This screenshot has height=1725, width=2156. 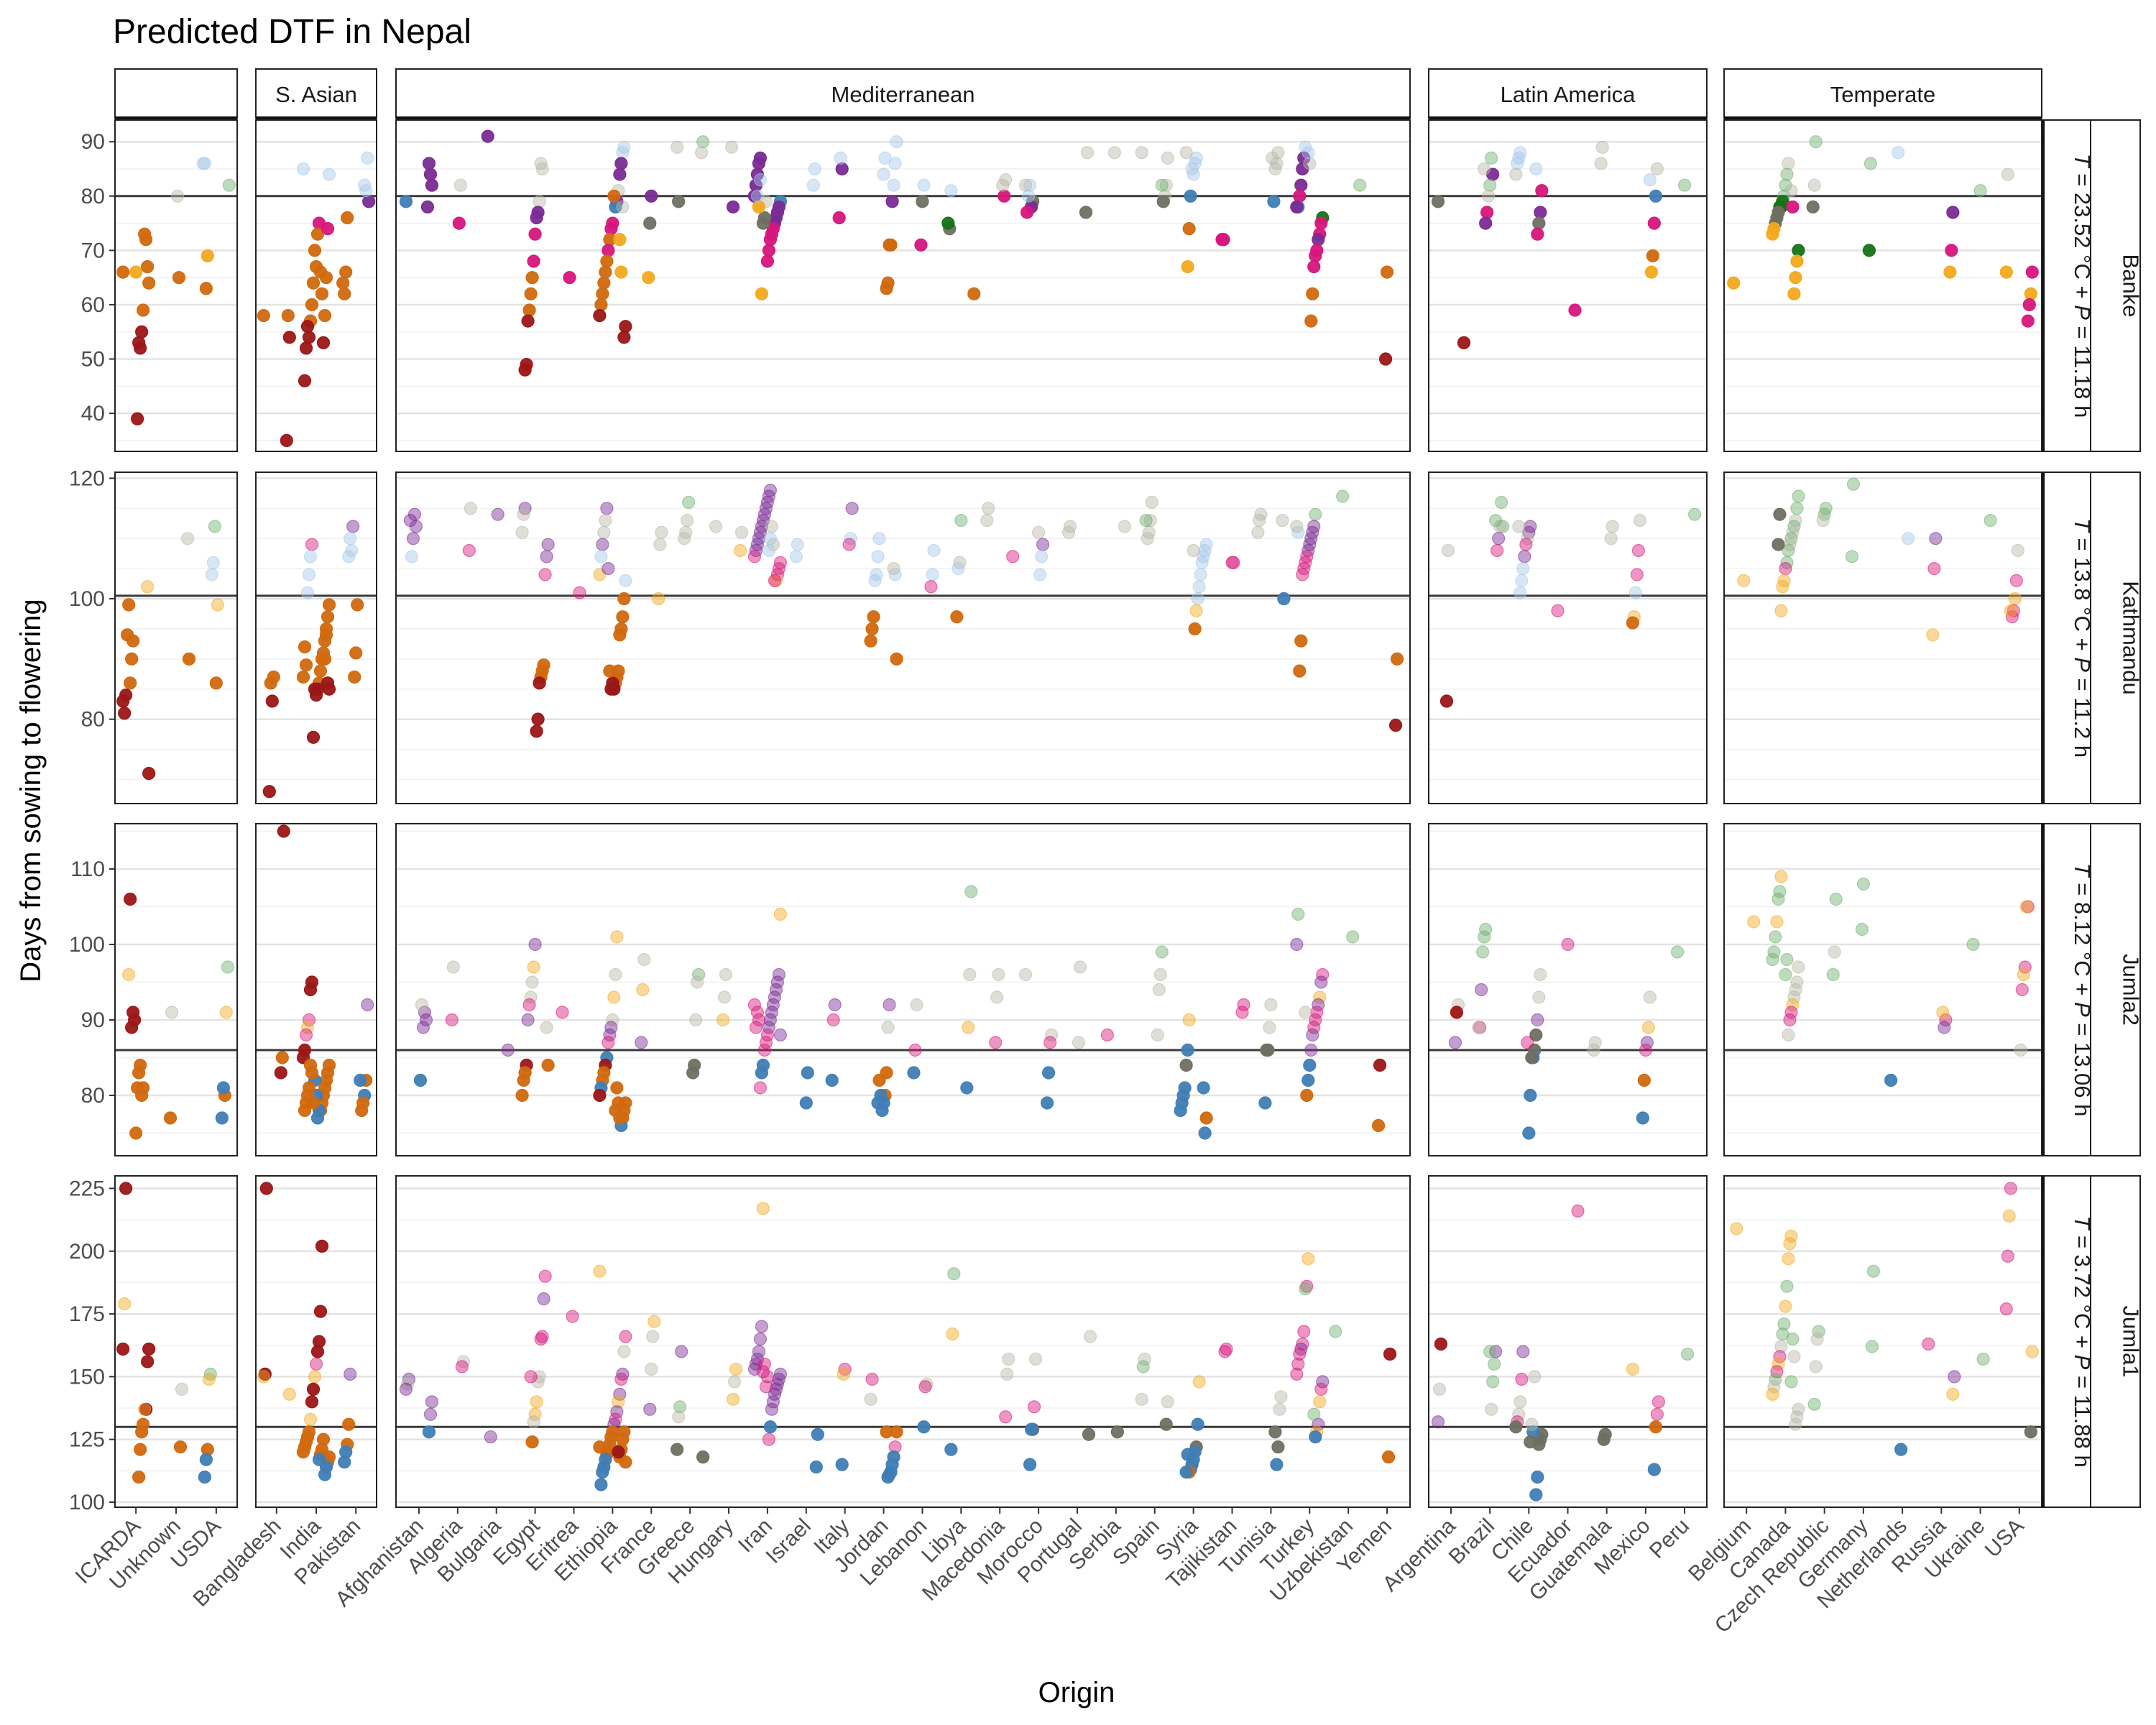 I want to click on y-tick-label: 100, so click(x=87, y=1502).